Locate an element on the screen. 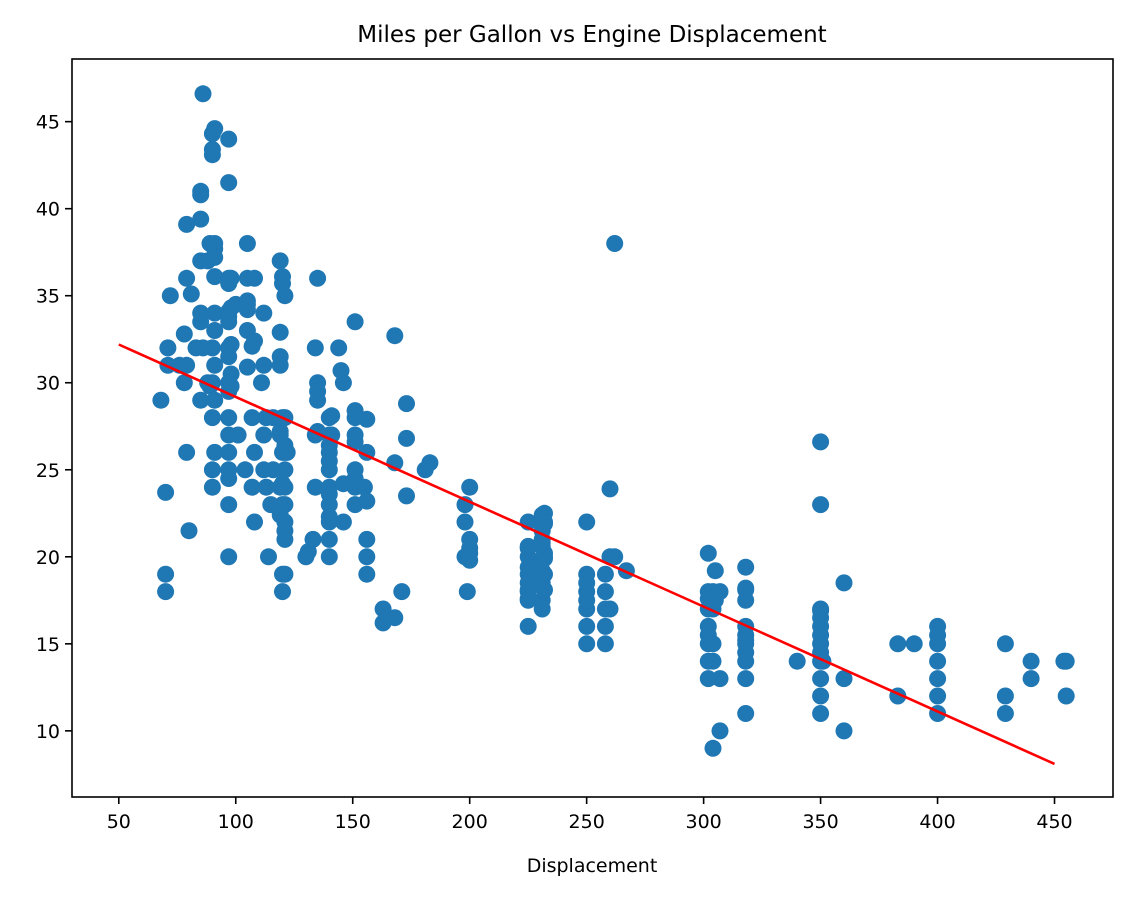 This screenshot has width=1132, height=898. y-tick-label: 35 is located at coordinates (48, 297).